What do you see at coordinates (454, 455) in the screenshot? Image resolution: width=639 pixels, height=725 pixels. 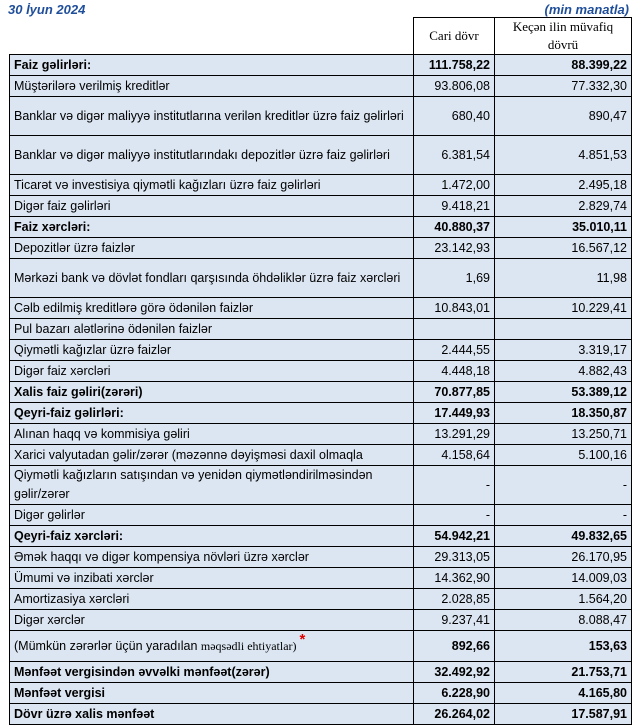 I see `value-current: 4.158,64` at bounding box center [454, 455].